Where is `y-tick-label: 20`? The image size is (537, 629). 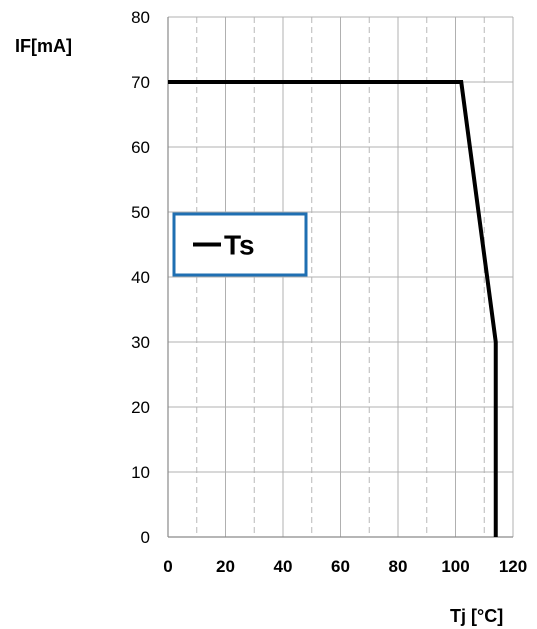 y-tick-label: 20 is located at coordinates (140, 407).